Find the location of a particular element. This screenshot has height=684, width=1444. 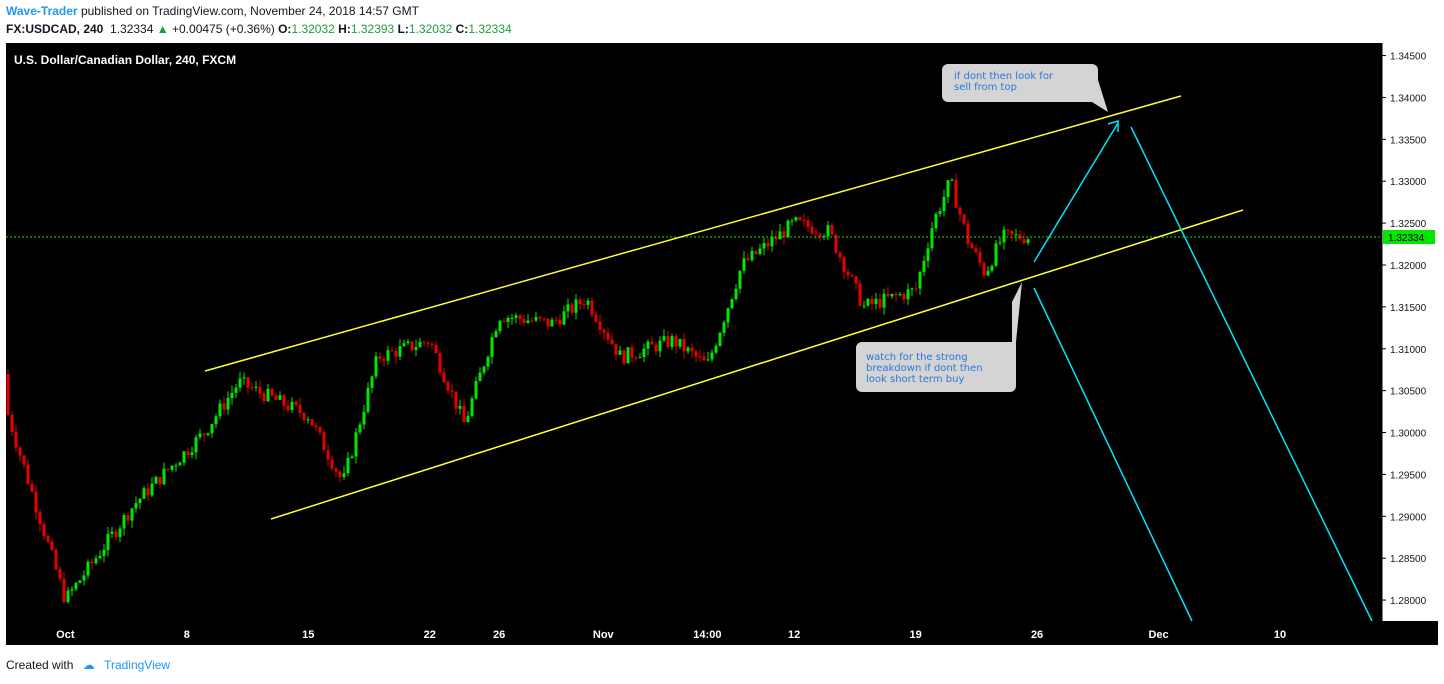

tradingview-link: TradingView is located at coordinates (137, 665).